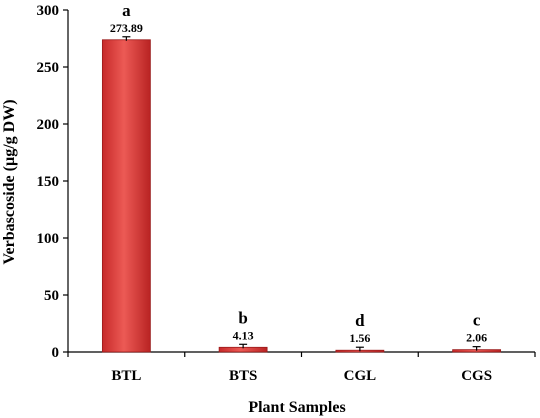  Describe the element at coordinates (48, 239) in the screenshot. I see `y-tick-label: 100` at that location.